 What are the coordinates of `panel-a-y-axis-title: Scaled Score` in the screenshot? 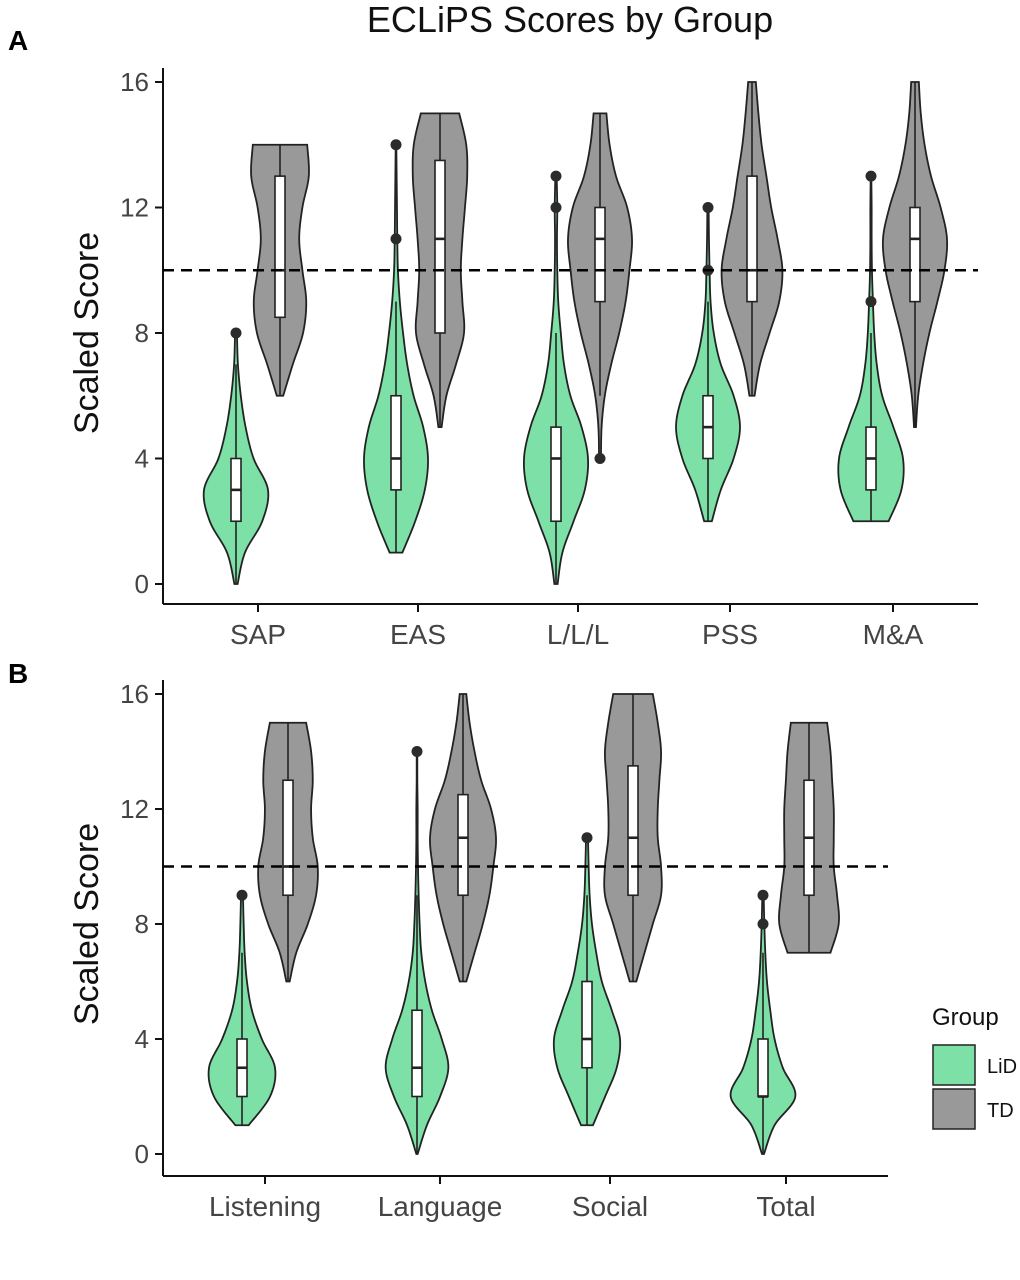 It's located at (87, 333).